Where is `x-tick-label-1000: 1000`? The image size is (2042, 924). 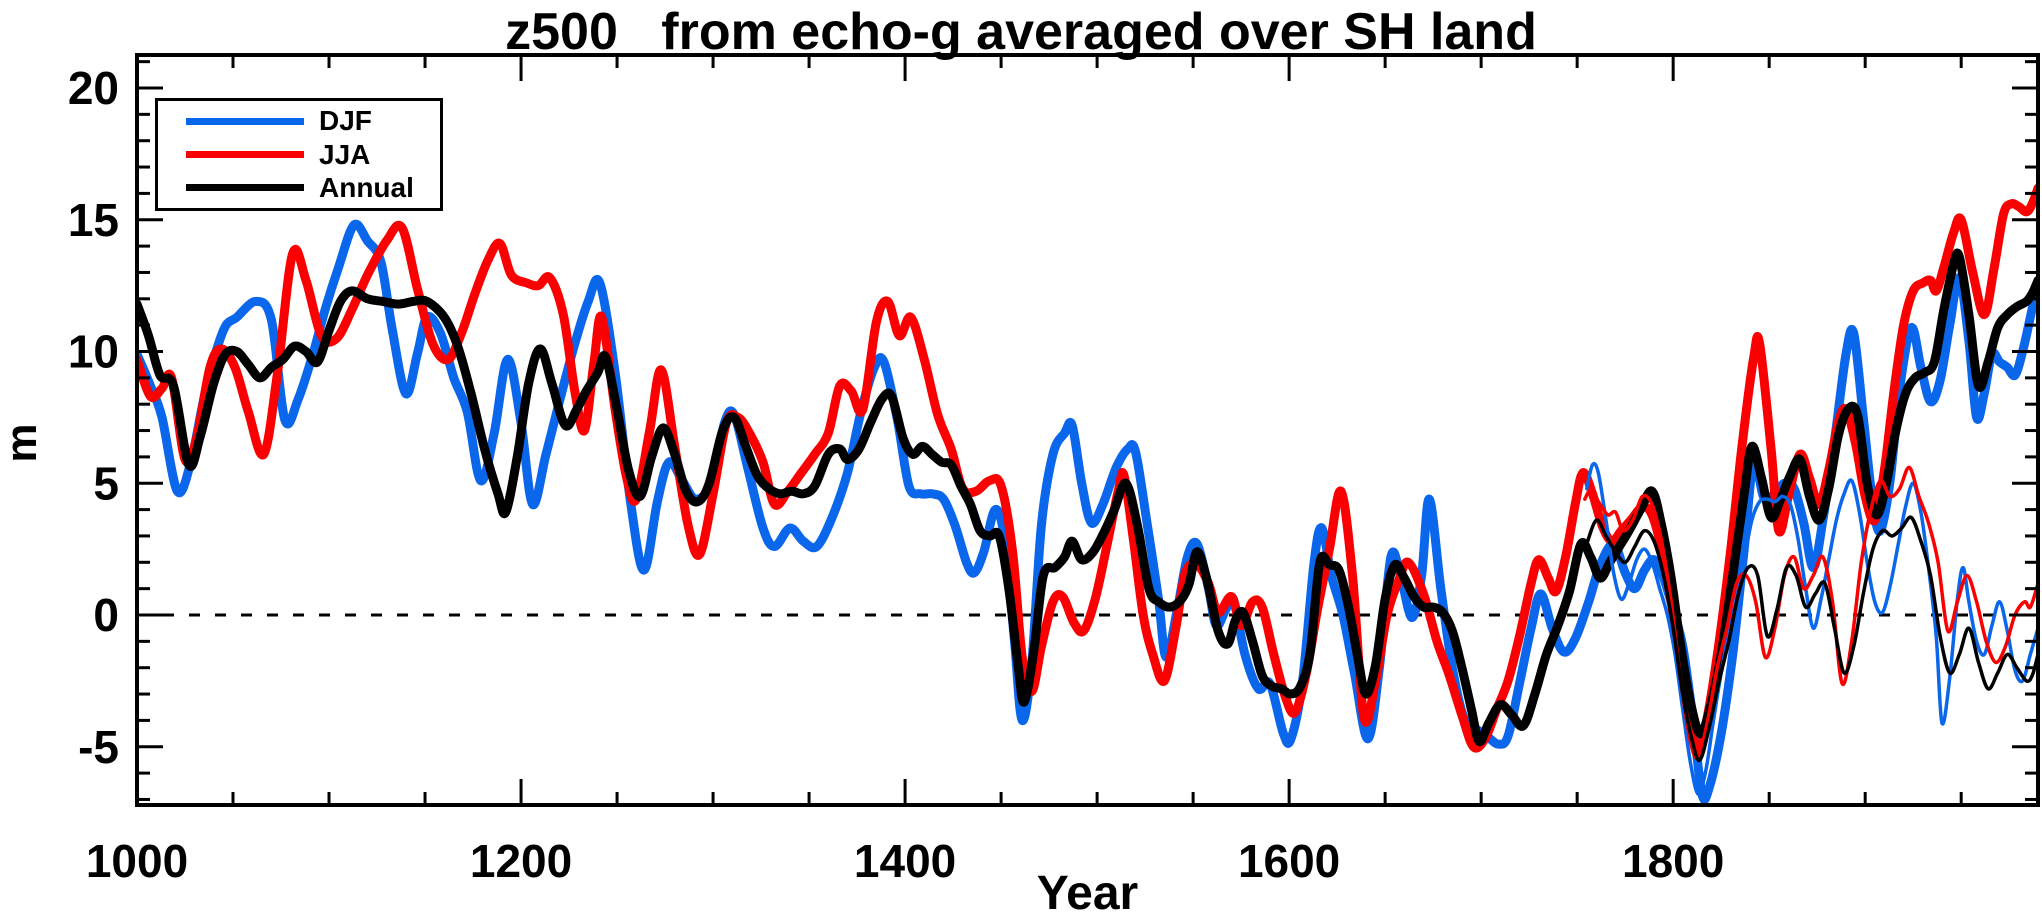 x-tick-label-1000: 1000 is located at coordinates (137, 861).